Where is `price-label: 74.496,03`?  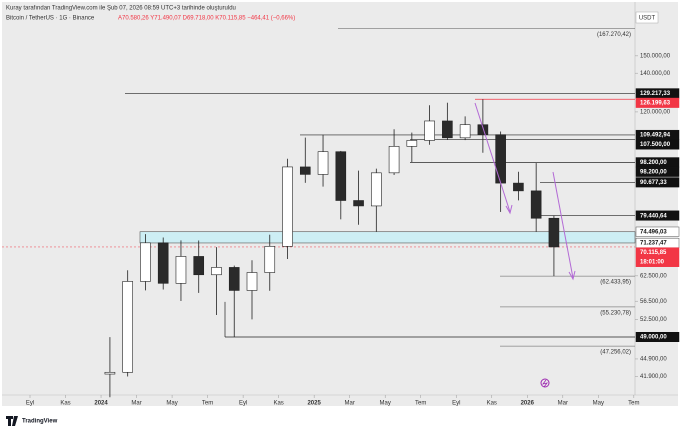
price-label: 74.496,03 is located at coordinates (653, 232).